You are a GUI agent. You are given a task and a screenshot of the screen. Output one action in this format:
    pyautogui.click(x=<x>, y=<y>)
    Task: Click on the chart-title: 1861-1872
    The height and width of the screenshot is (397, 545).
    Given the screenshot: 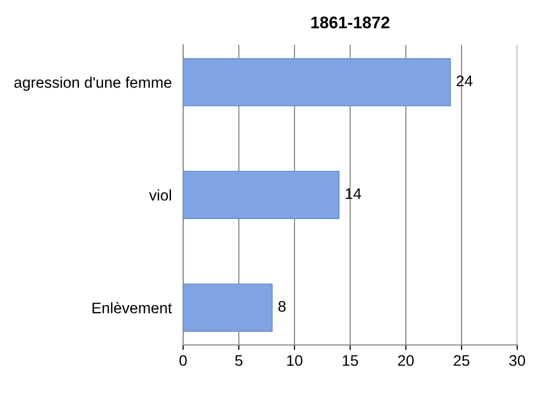 What is the action you would take?
    pyautogui.click(x=350, y=22)
    